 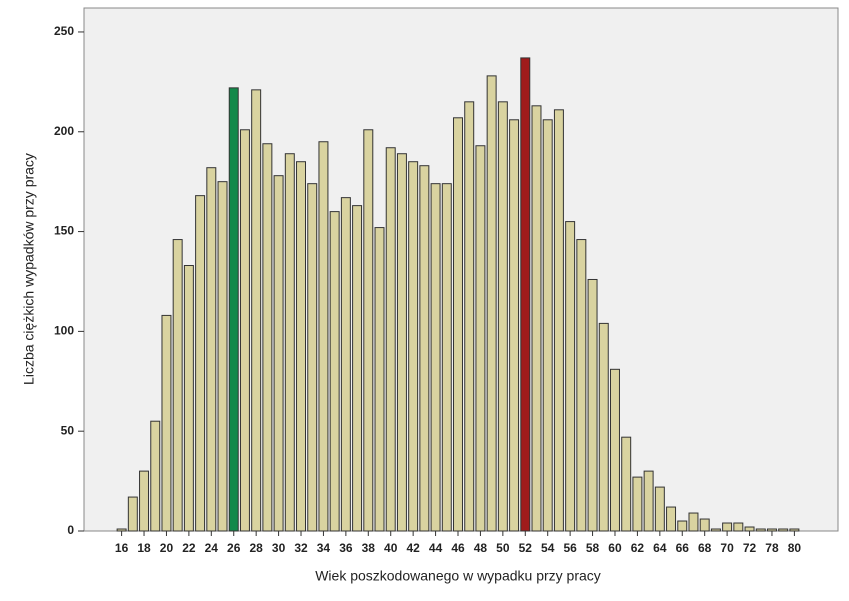 I want to click on x-tick-label: 18, so click(x=144, y=548).